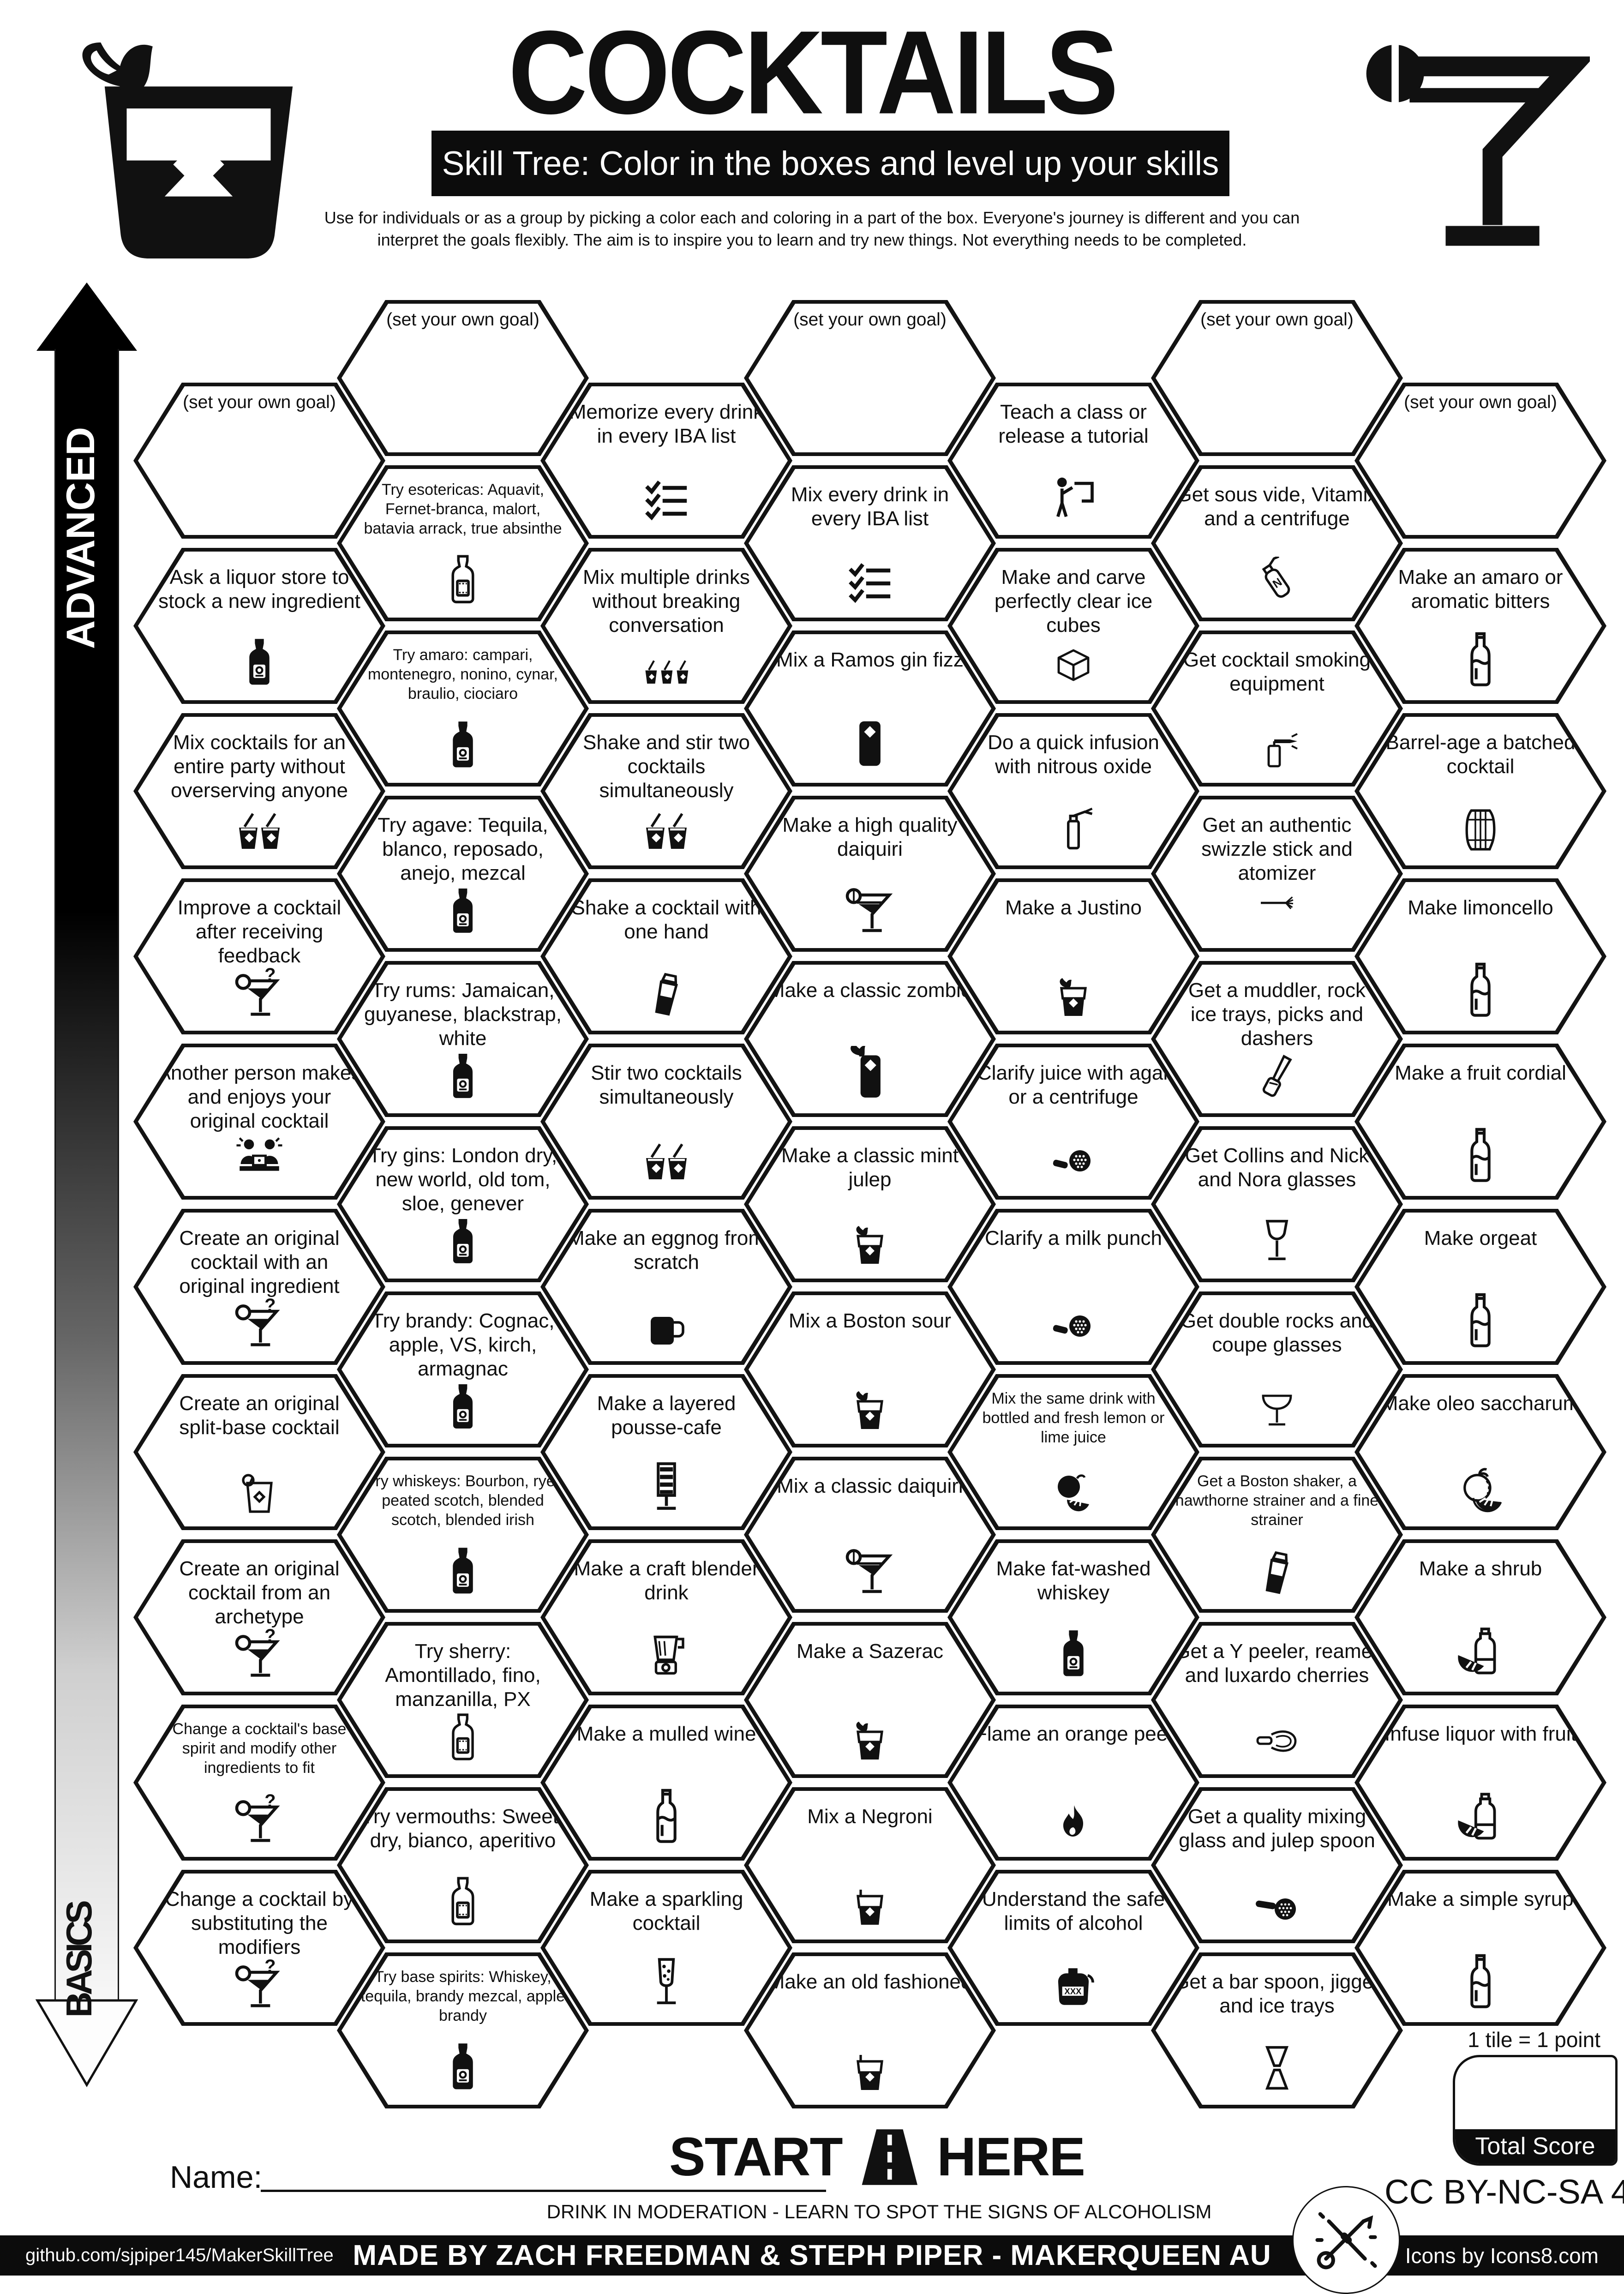  I want to click on coupe-glass-icon, so click(1277, 1410).